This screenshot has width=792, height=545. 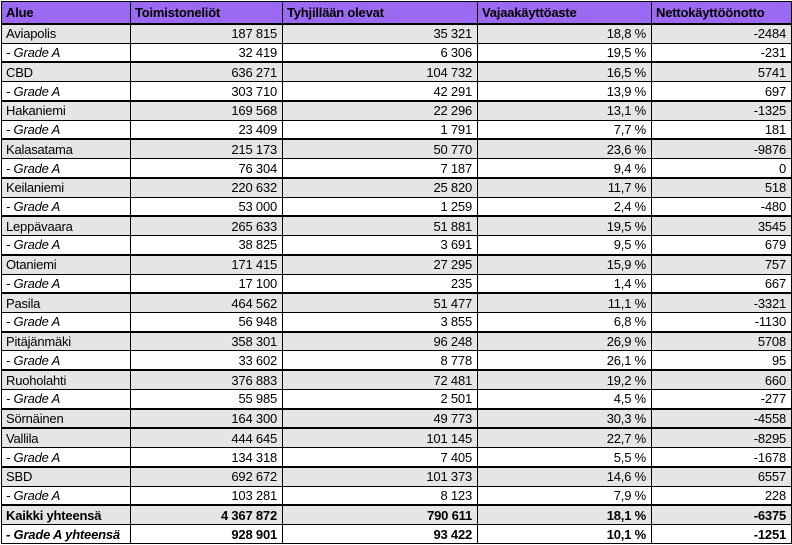 What do you see at coordinates (721, 187) in the screenshot?
I see `nettokayttoonotto-cell: 518` at bounding box center [721, 187].